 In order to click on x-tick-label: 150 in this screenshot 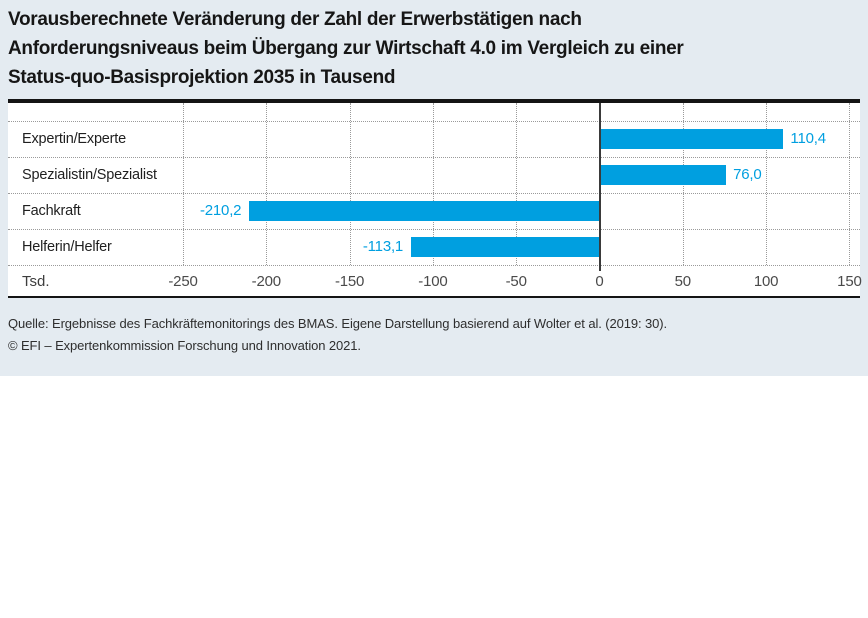, I will do `click(849, 281)`.